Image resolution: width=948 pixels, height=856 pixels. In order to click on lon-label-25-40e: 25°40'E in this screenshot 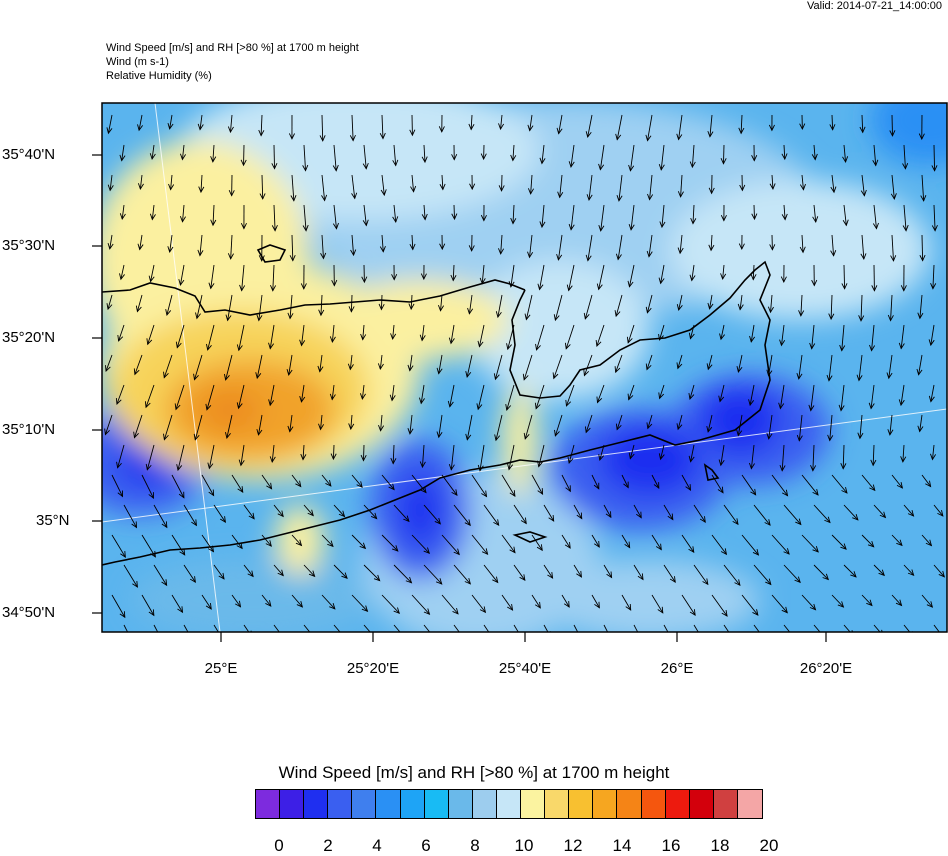, I will do `click(525, 668)`.